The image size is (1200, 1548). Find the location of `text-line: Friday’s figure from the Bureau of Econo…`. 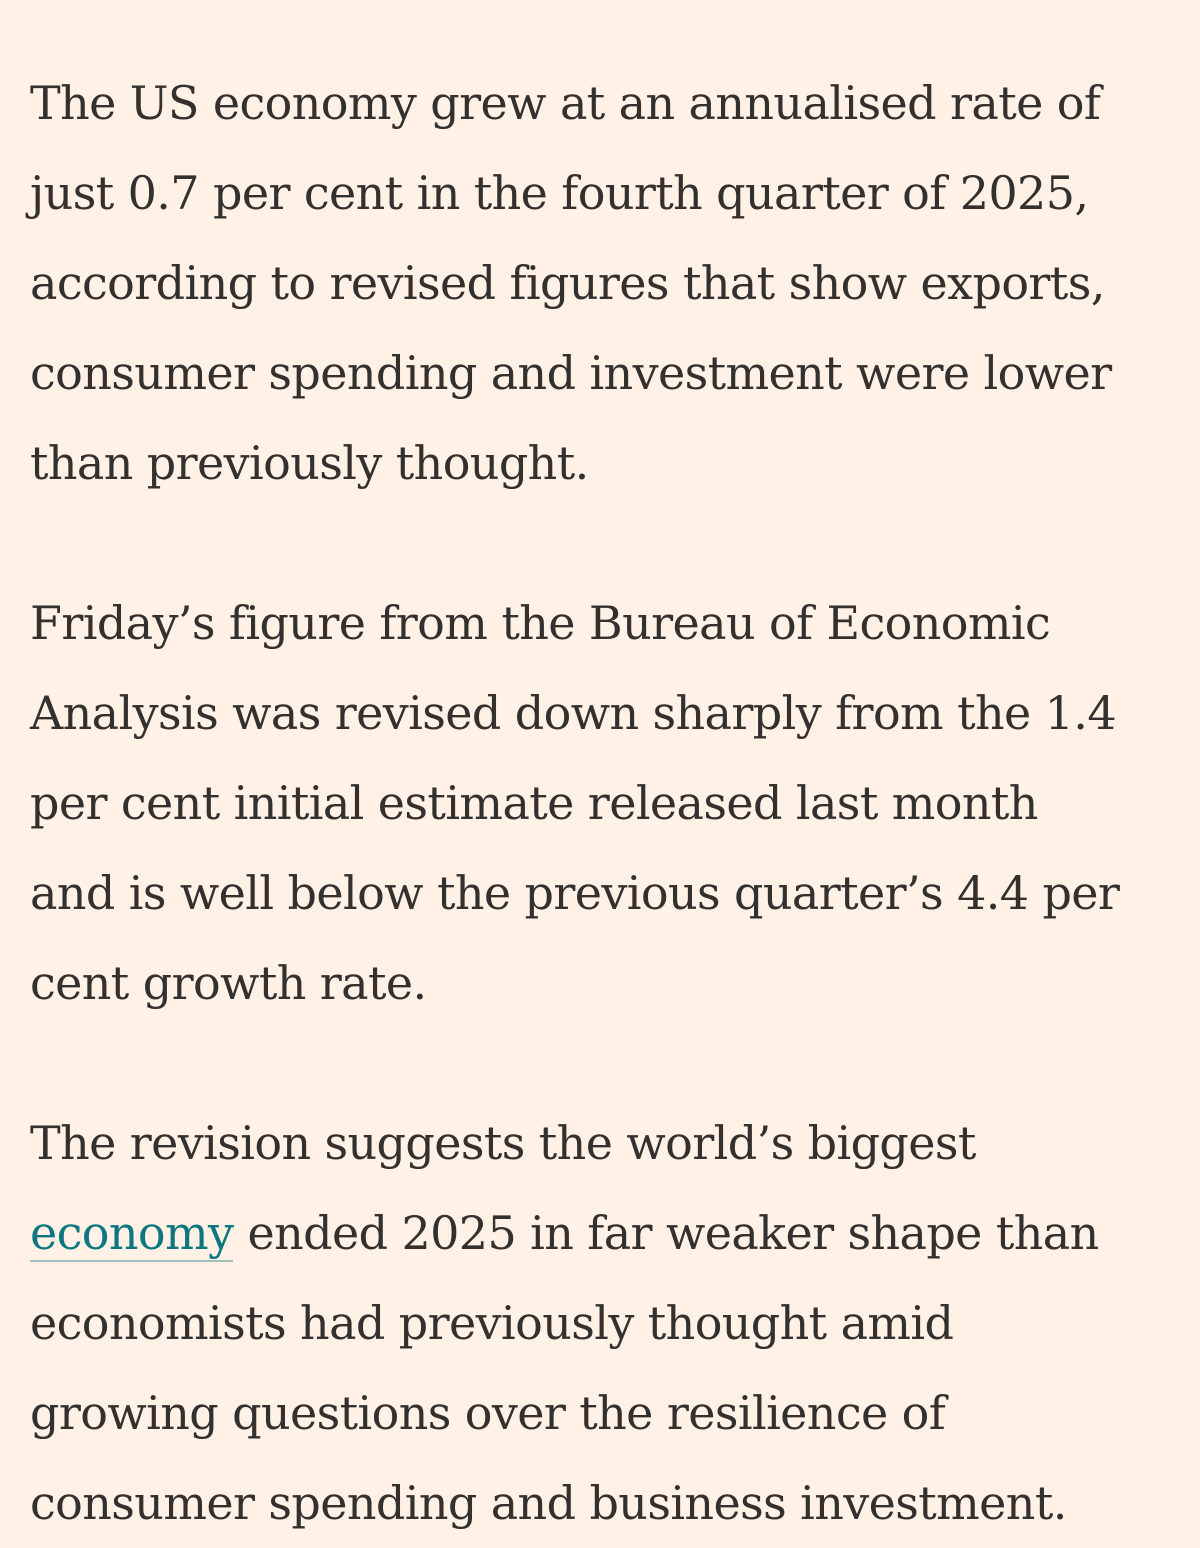

text-line: Friday’s figure from the Bureau of Econo… is located at coordinates (540, 623).